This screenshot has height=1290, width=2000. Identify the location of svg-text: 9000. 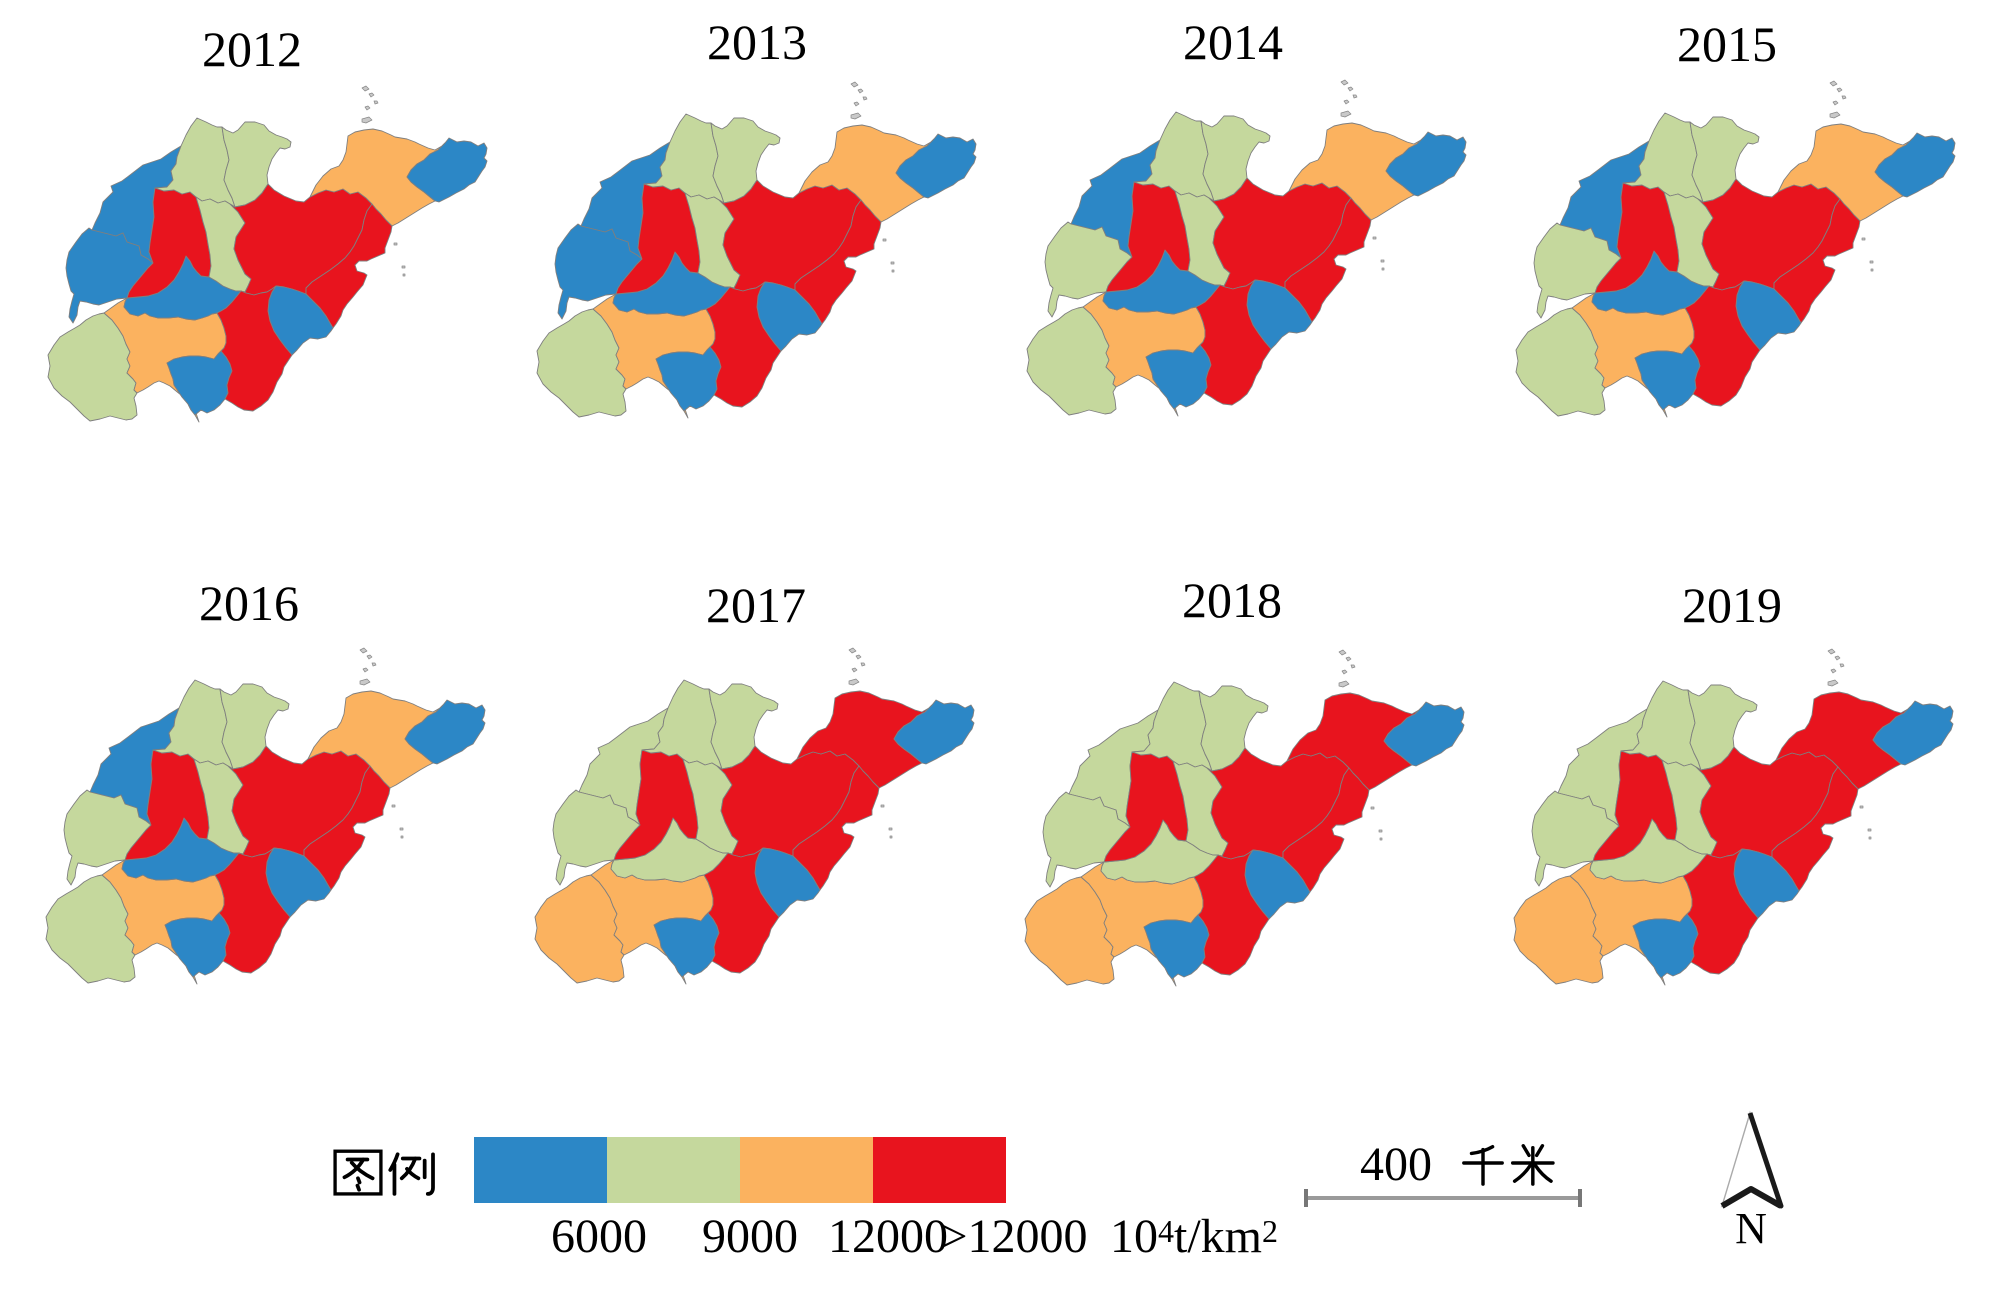
(750, 1236).